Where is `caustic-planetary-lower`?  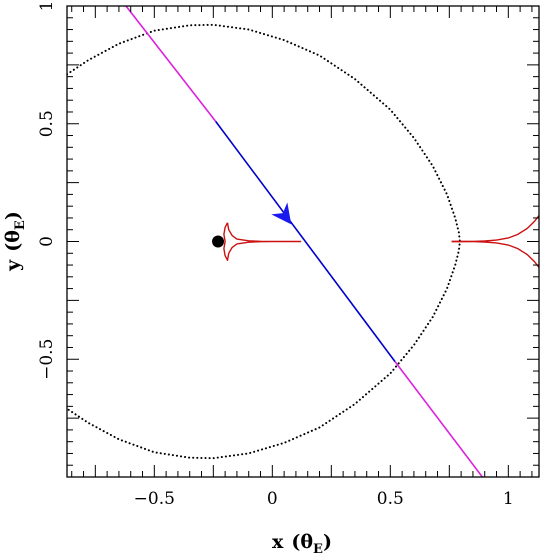
caustic-planetary-lower is located at coordinates (495, 254).